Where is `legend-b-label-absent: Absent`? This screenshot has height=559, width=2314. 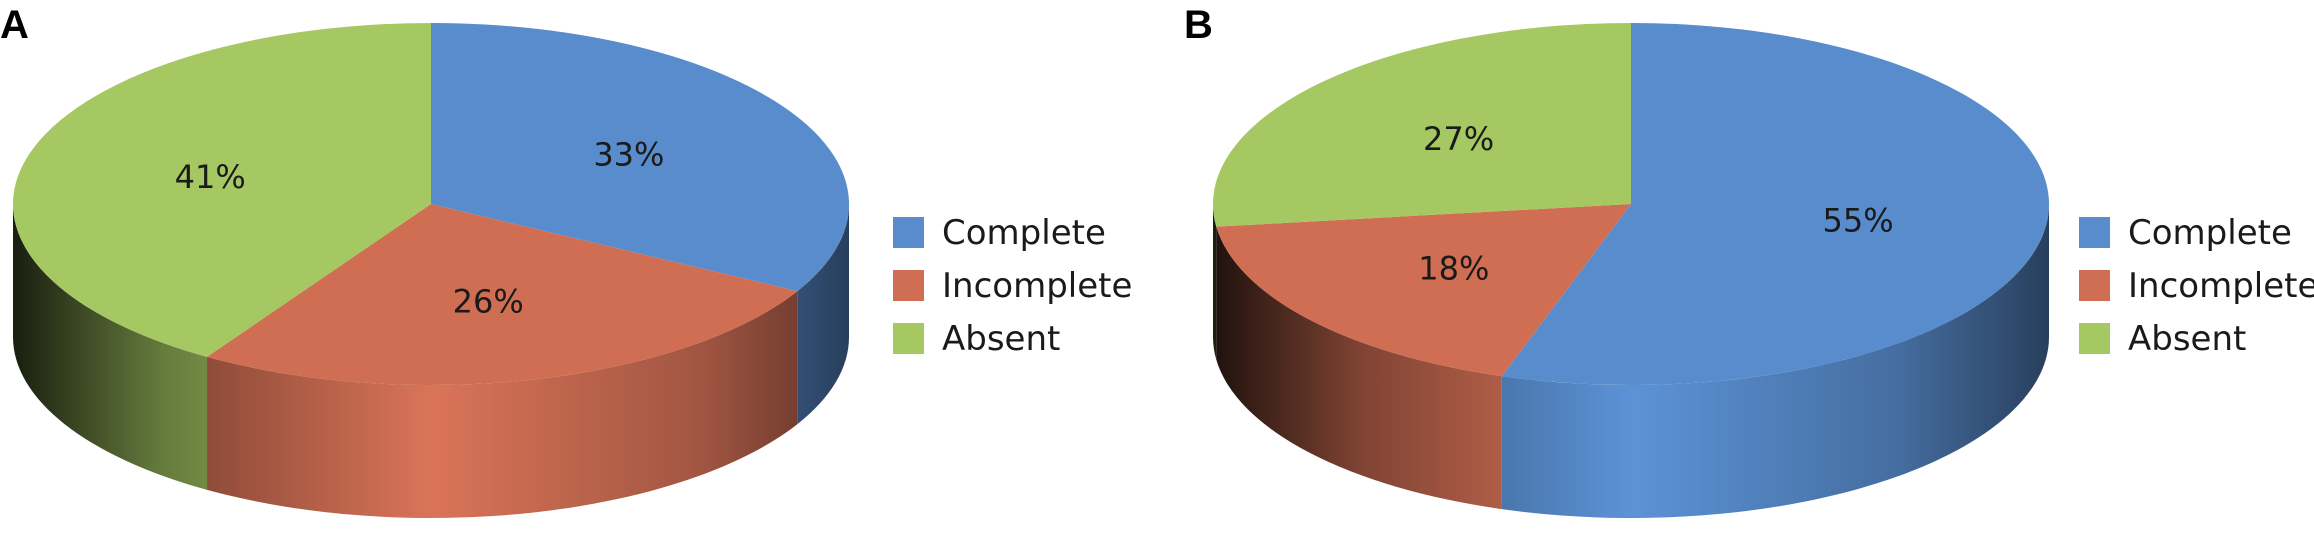 legend-b-label-absent: Absent is located at coordinates (2187, 339).